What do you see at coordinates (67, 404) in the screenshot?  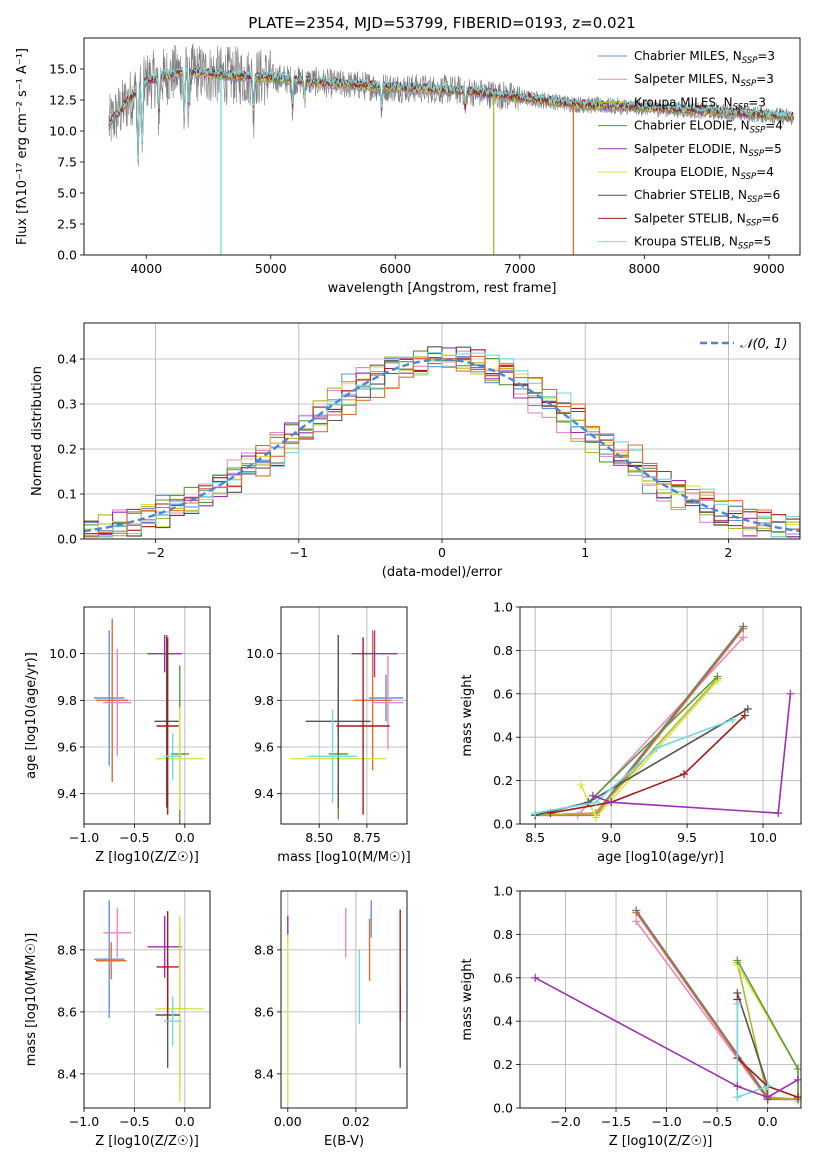 I see `y-tick-label: 0.3` at bounding box center [67, 404].